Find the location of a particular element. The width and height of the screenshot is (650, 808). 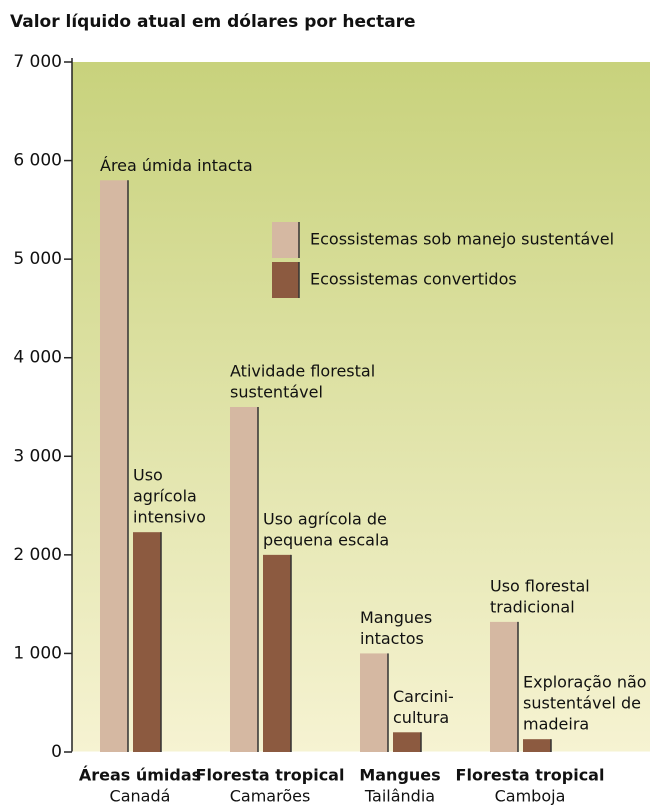

bar-annotation: Exploração não is located at coordinates (585, 682).